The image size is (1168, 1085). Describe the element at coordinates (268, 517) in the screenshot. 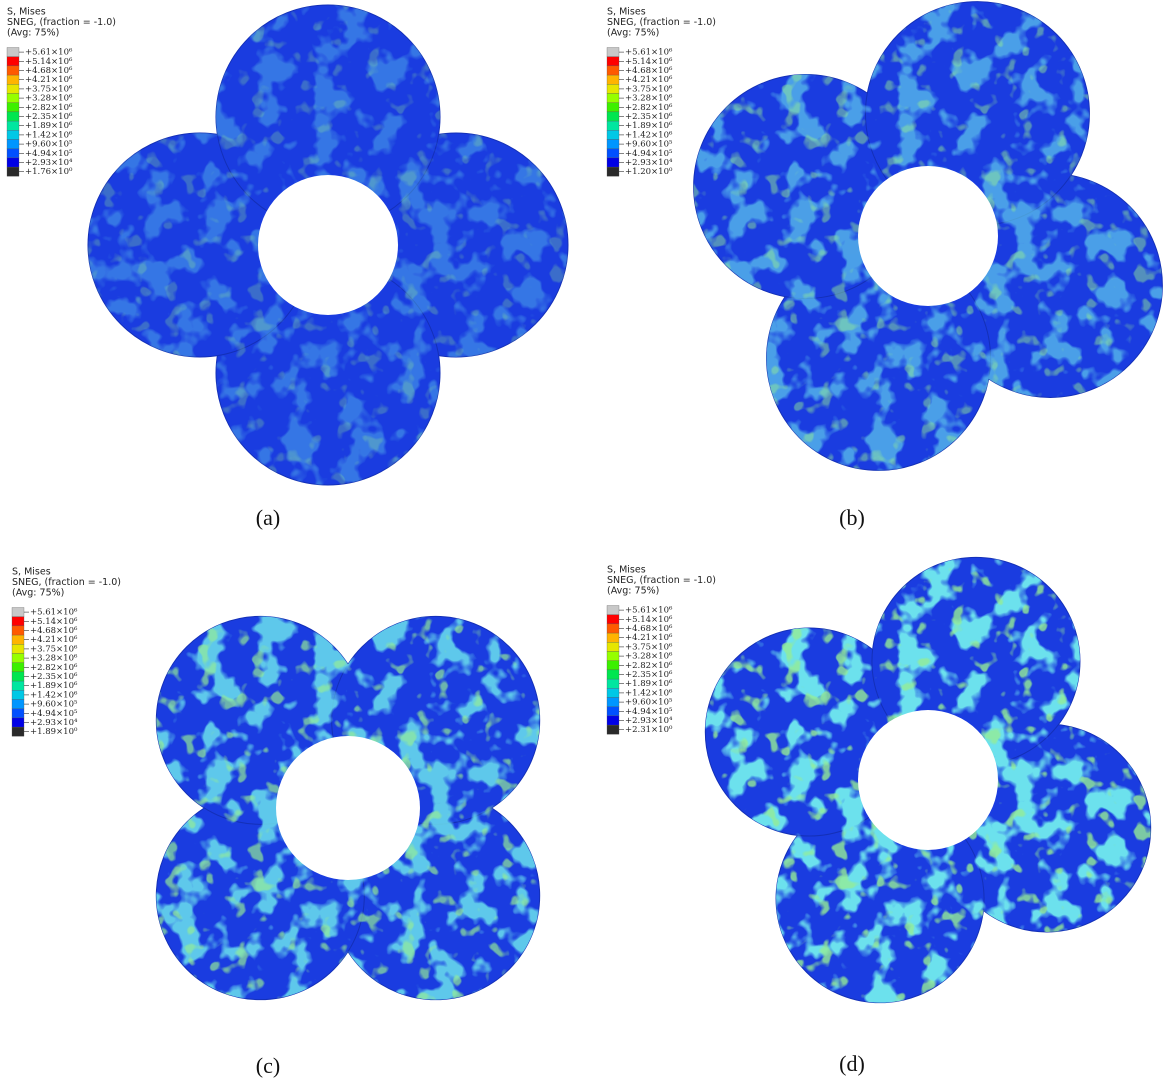

I see `panel-caption: (a)` at that location.